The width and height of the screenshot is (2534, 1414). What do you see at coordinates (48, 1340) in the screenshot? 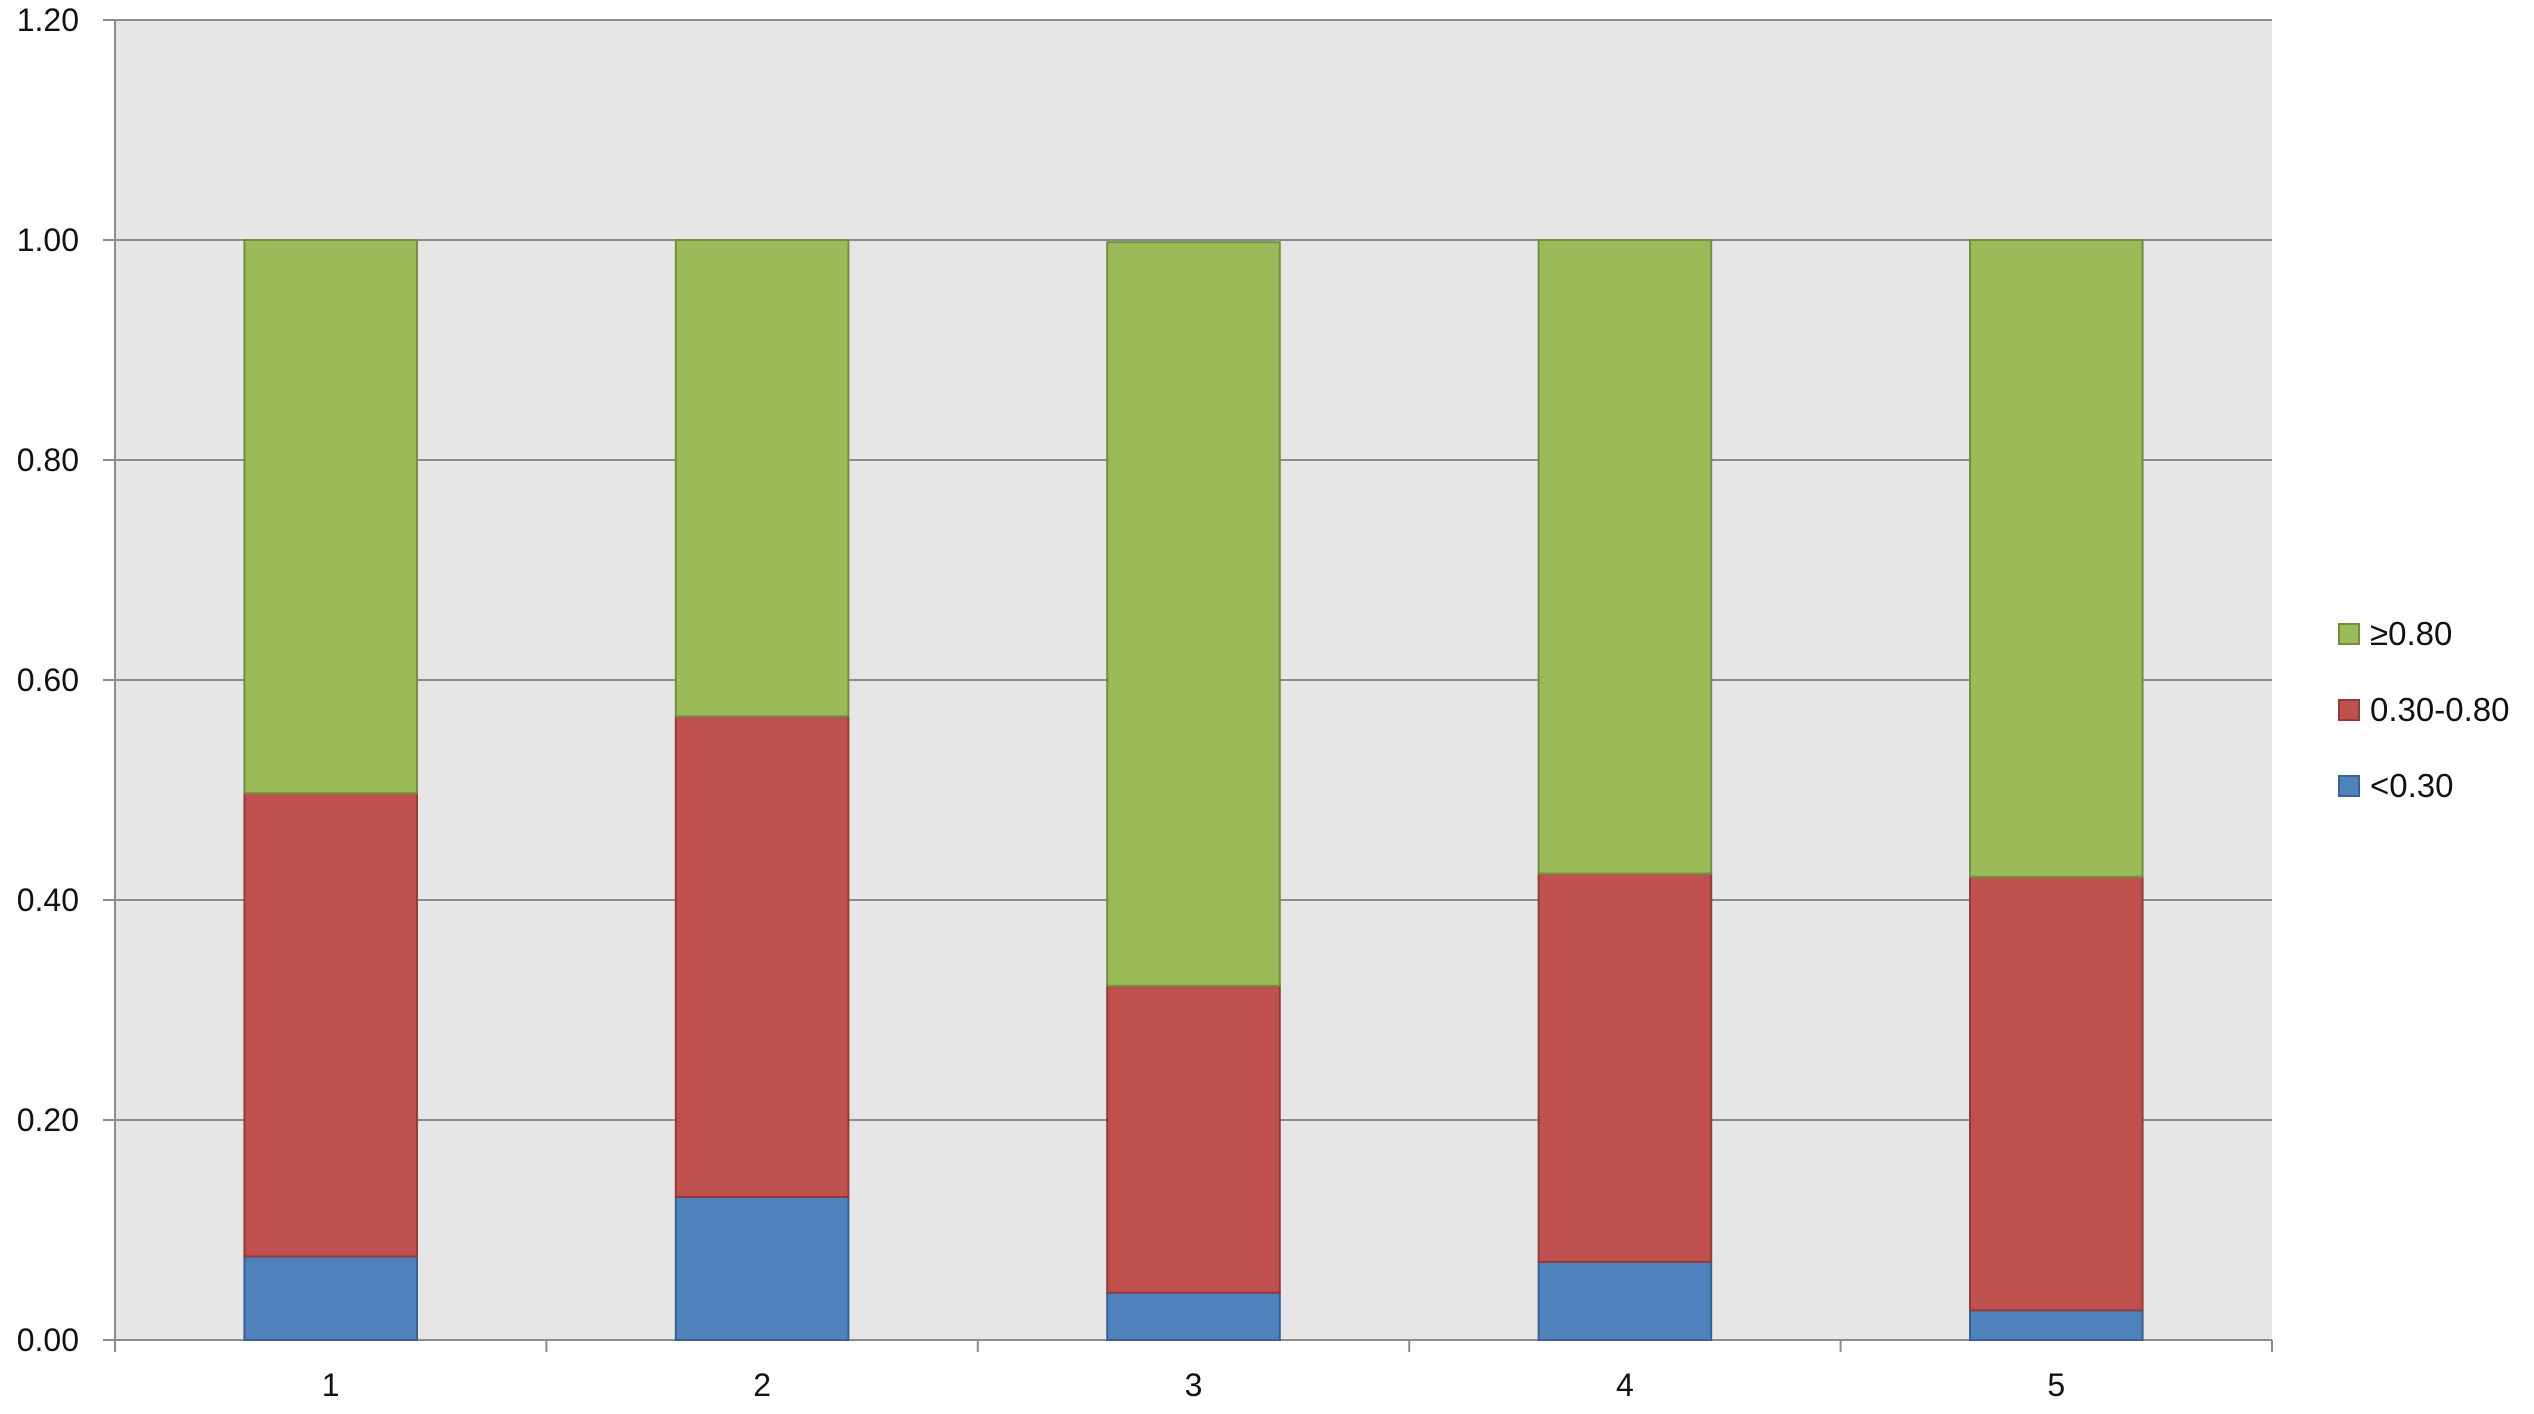
I see `y-tick-label: 0.00` at bounding box center [48, 1340].